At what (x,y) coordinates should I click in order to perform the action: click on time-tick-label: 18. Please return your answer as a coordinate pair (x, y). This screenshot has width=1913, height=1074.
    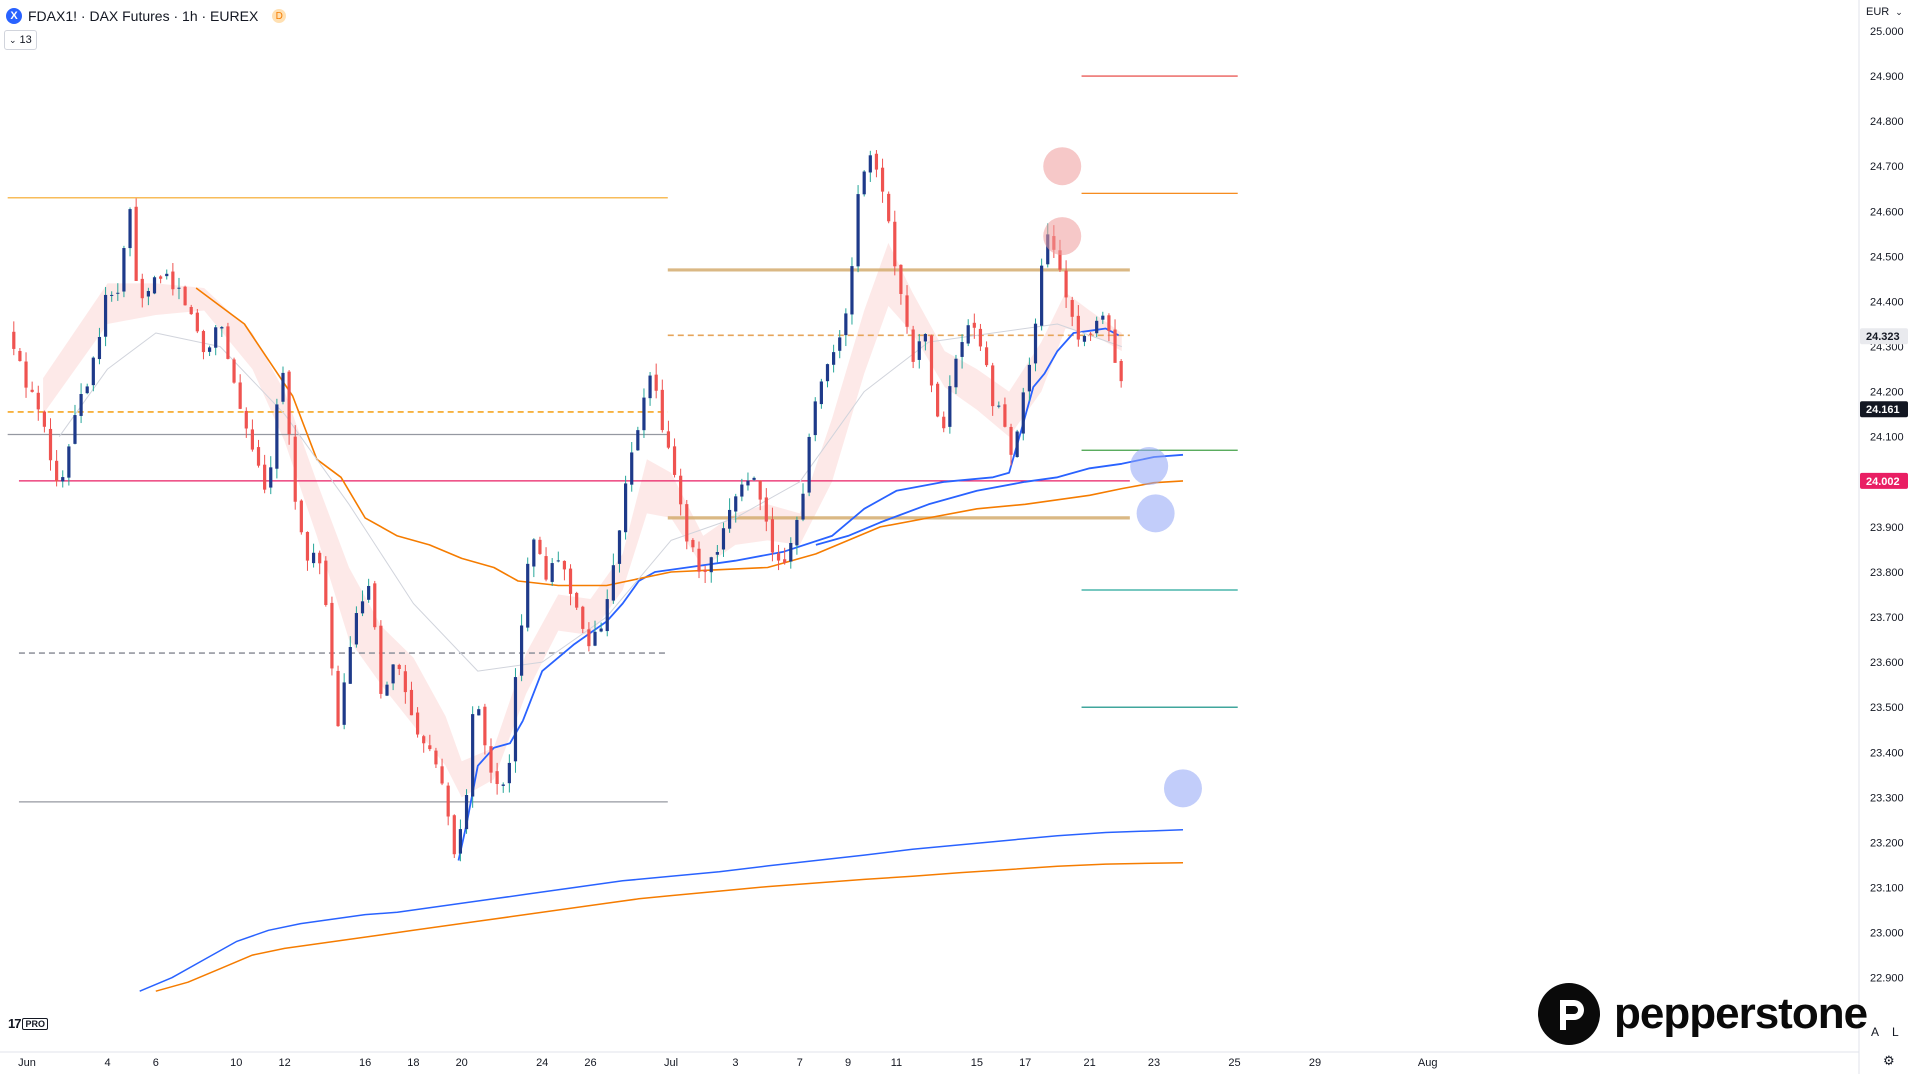
    Looking at the image, I should click on (413, 1063).